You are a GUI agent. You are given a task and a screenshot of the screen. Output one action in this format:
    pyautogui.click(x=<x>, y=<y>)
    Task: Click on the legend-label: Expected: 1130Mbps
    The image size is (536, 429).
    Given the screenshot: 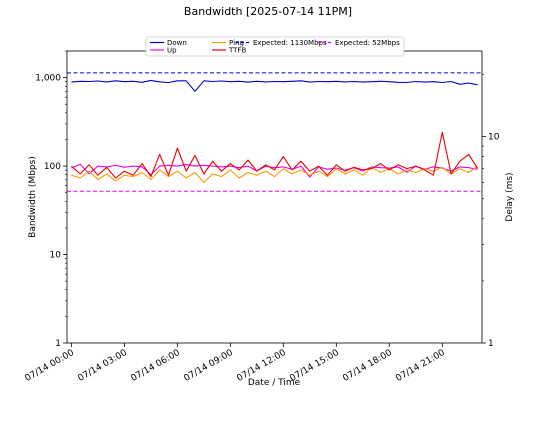 What is the action you would take?
    pyautogui.click(x=290, y=43)
    